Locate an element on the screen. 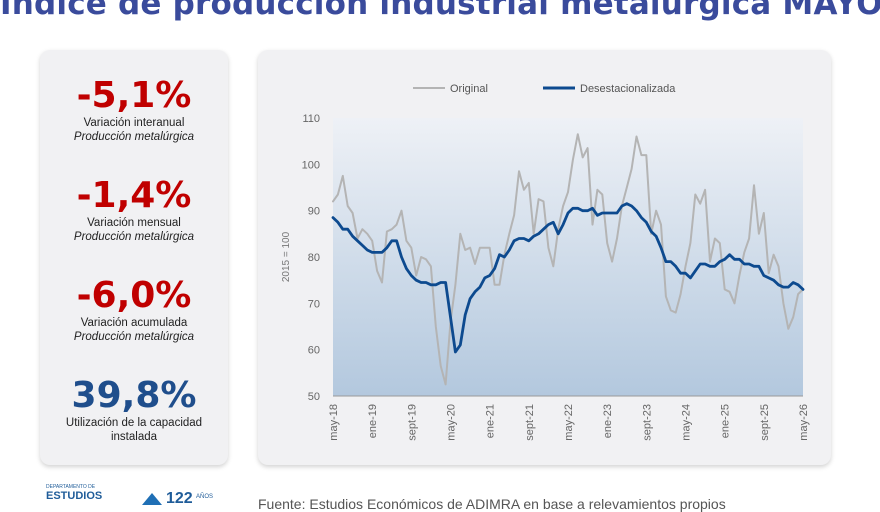 Image resolution: width=880 pixels, height=512 pixels. x-tick-label: may-20 is located at coordinates (452, 422).